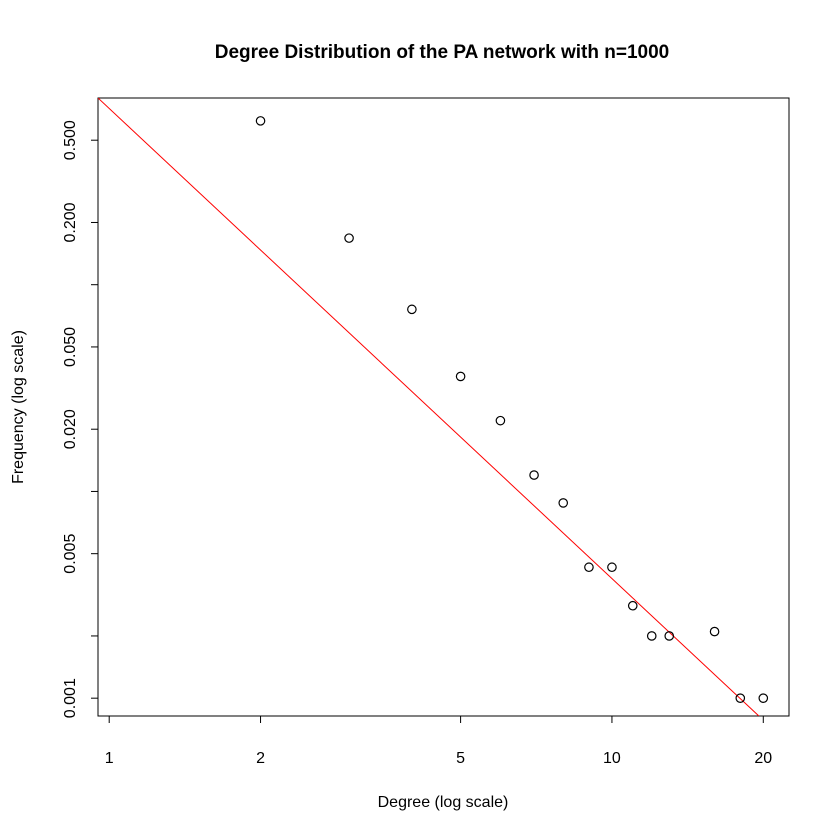 The height and width of the screenshot is (840, 840). I want to click on y-axis: 0.001 0.005 0.020 0.050 0.200 0.500, so click(80, 419).